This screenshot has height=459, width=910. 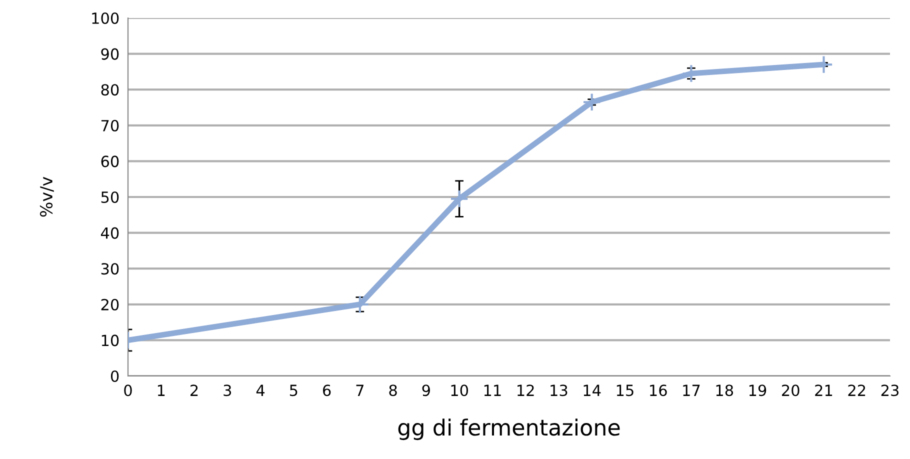 What do you see at coordinates (260, 390) in the screenshot?
I see `x-tick-label: 4` at bounding box center [260, 390].